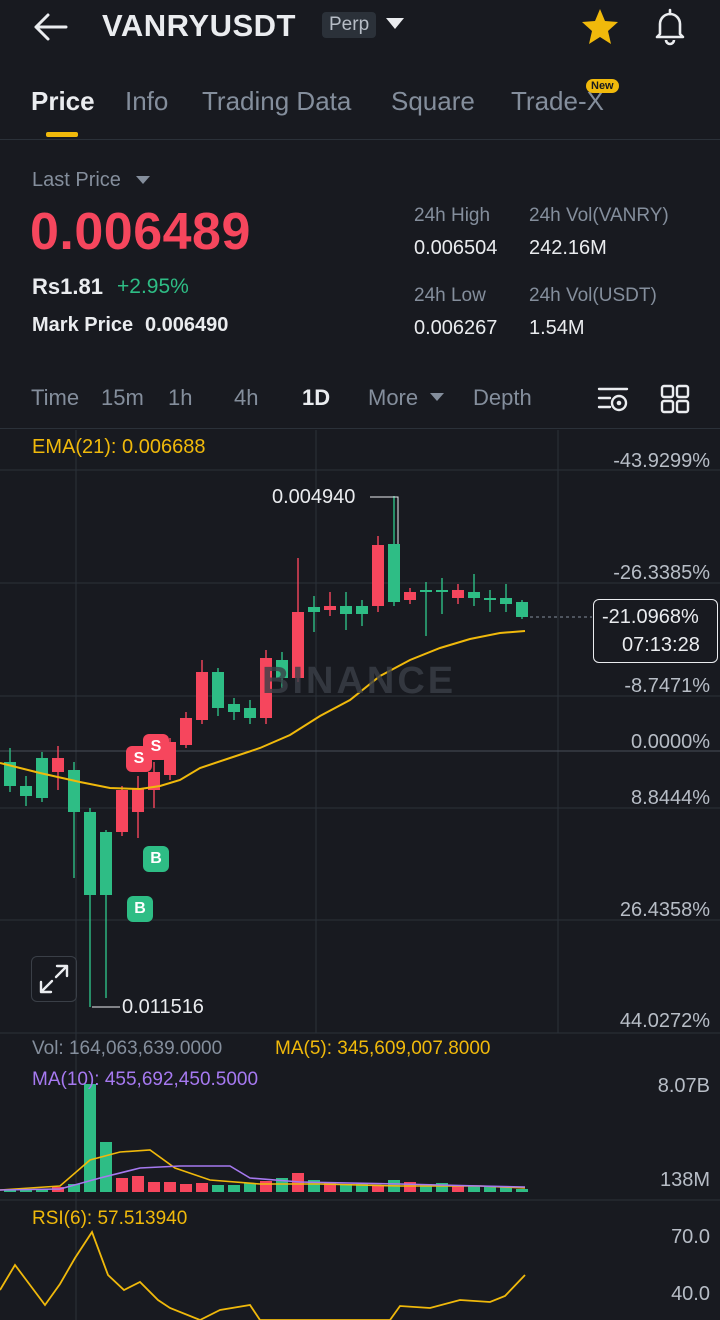 The width and height of the screenshot is (720, 1320). Describe the element at coordinates (670, 798) in the screenshot. I see `pct-tick-5: 8.8444%` at that location.